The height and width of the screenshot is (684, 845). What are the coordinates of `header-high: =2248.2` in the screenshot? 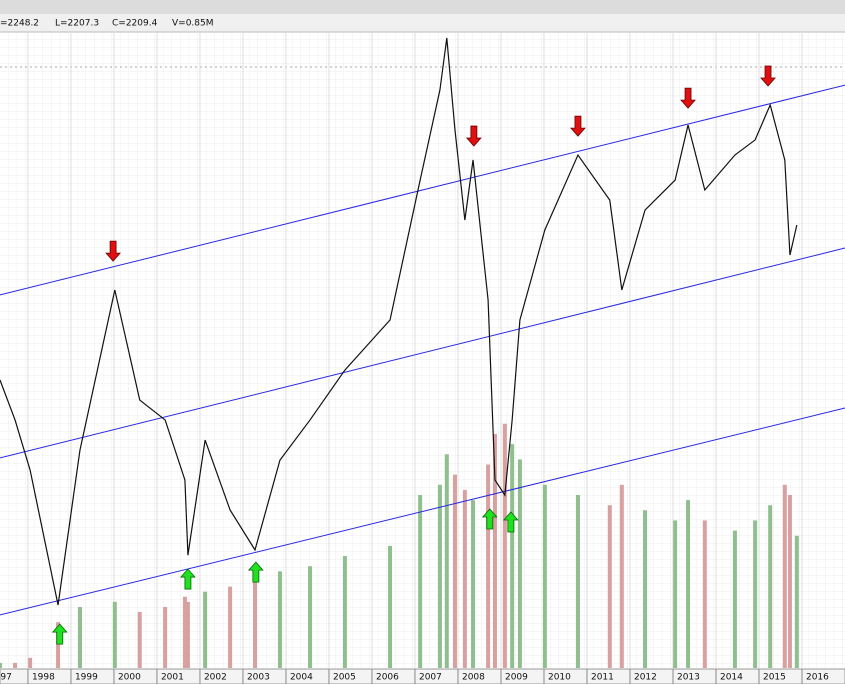 It's located at (19, 24).